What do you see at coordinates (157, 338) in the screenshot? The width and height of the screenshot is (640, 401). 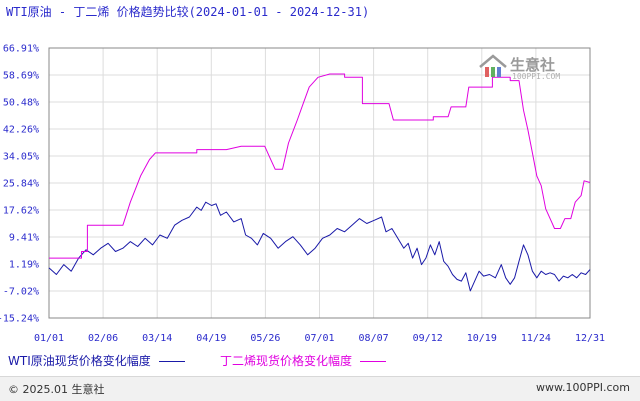 I see `x-tick-label: 03/14` at bounding box center [157, 338].